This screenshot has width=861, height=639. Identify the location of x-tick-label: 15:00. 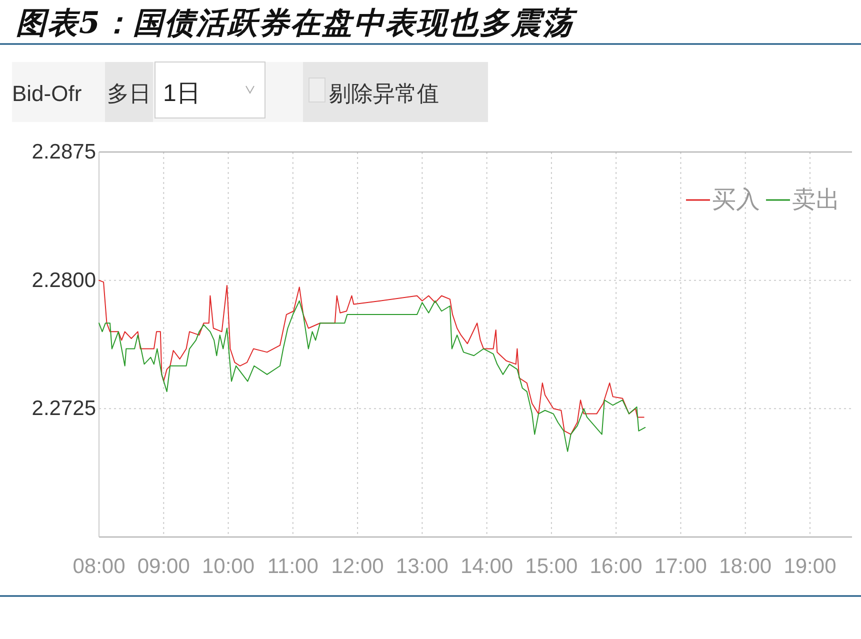
(551, 566).